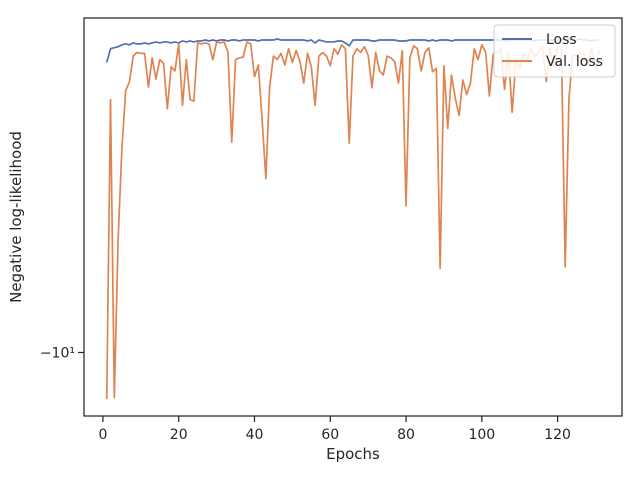 The image size is (640, 480). I want to click on x-tick-label: 120, so click(557, 435).